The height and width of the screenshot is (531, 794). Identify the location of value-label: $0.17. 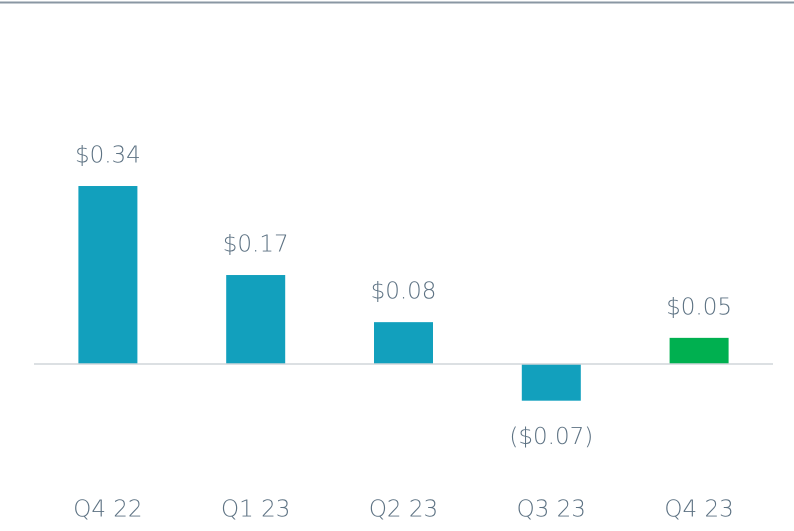
(256, 245).